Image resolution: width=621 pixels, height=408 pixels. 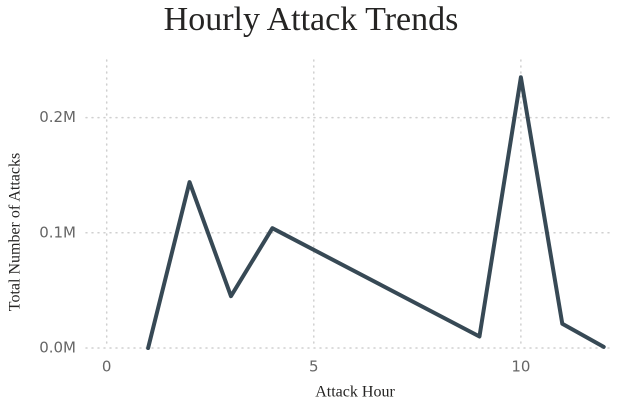 I want to click on y-axis-label: Total Number of Attacks, so click(x=15, y=232).